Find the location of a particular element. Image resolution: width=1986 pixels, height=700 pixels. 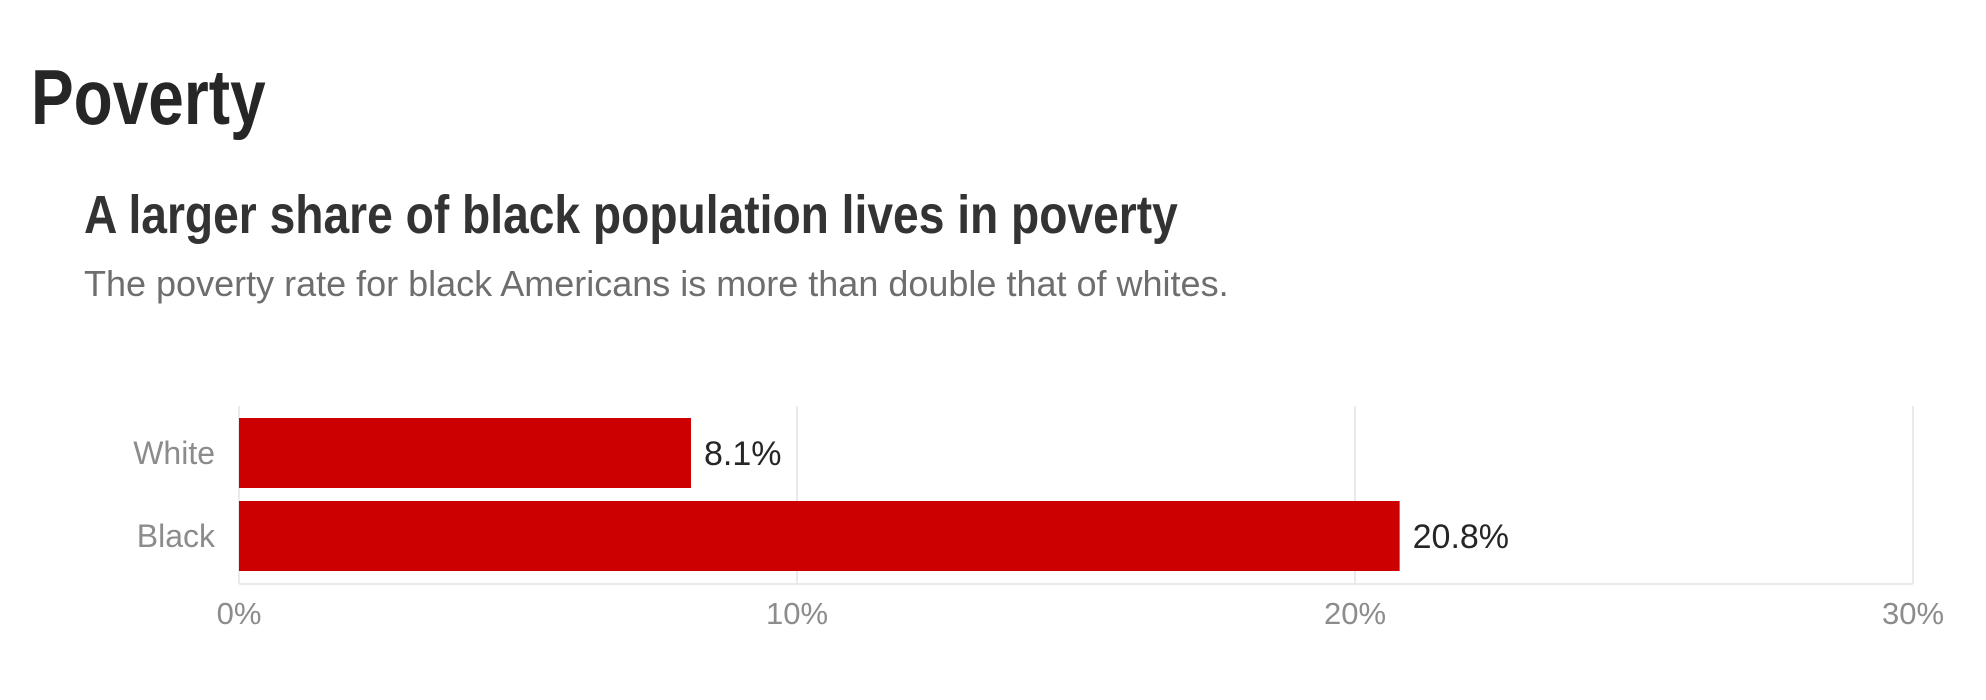

x-tick-label: 0% is located at coordinates (239, 613).